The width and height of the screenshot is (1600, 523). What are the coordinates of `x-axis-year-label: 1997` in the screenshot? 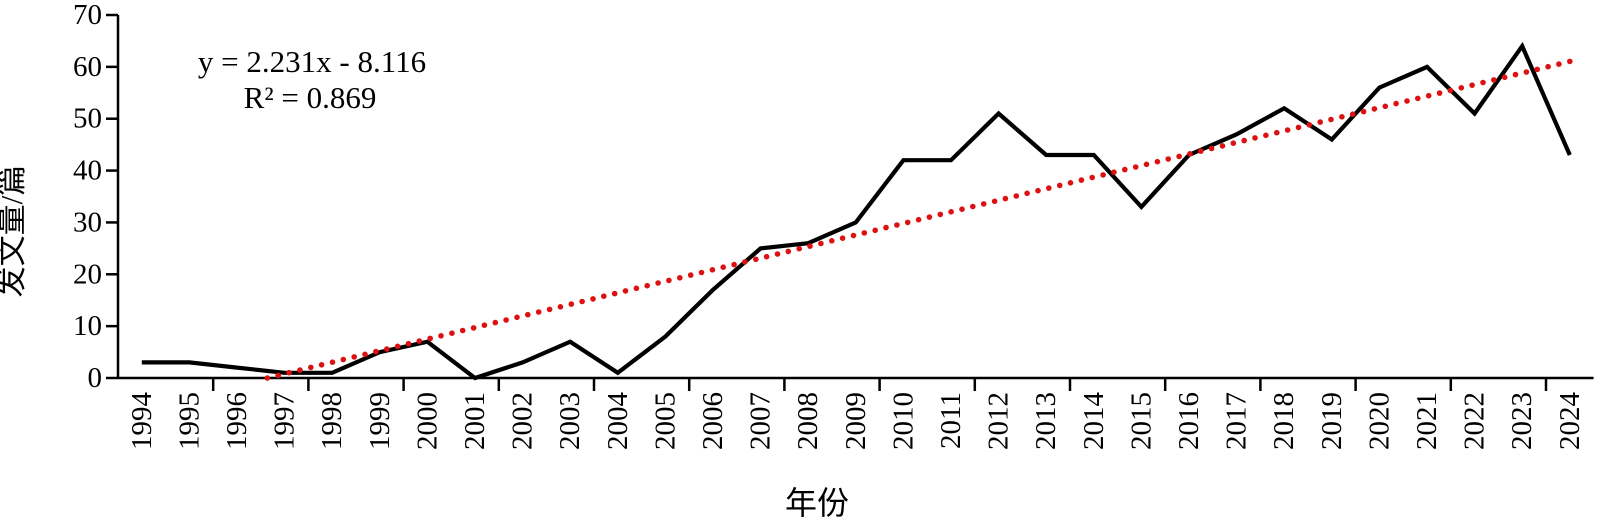 It's located at (285, 421).